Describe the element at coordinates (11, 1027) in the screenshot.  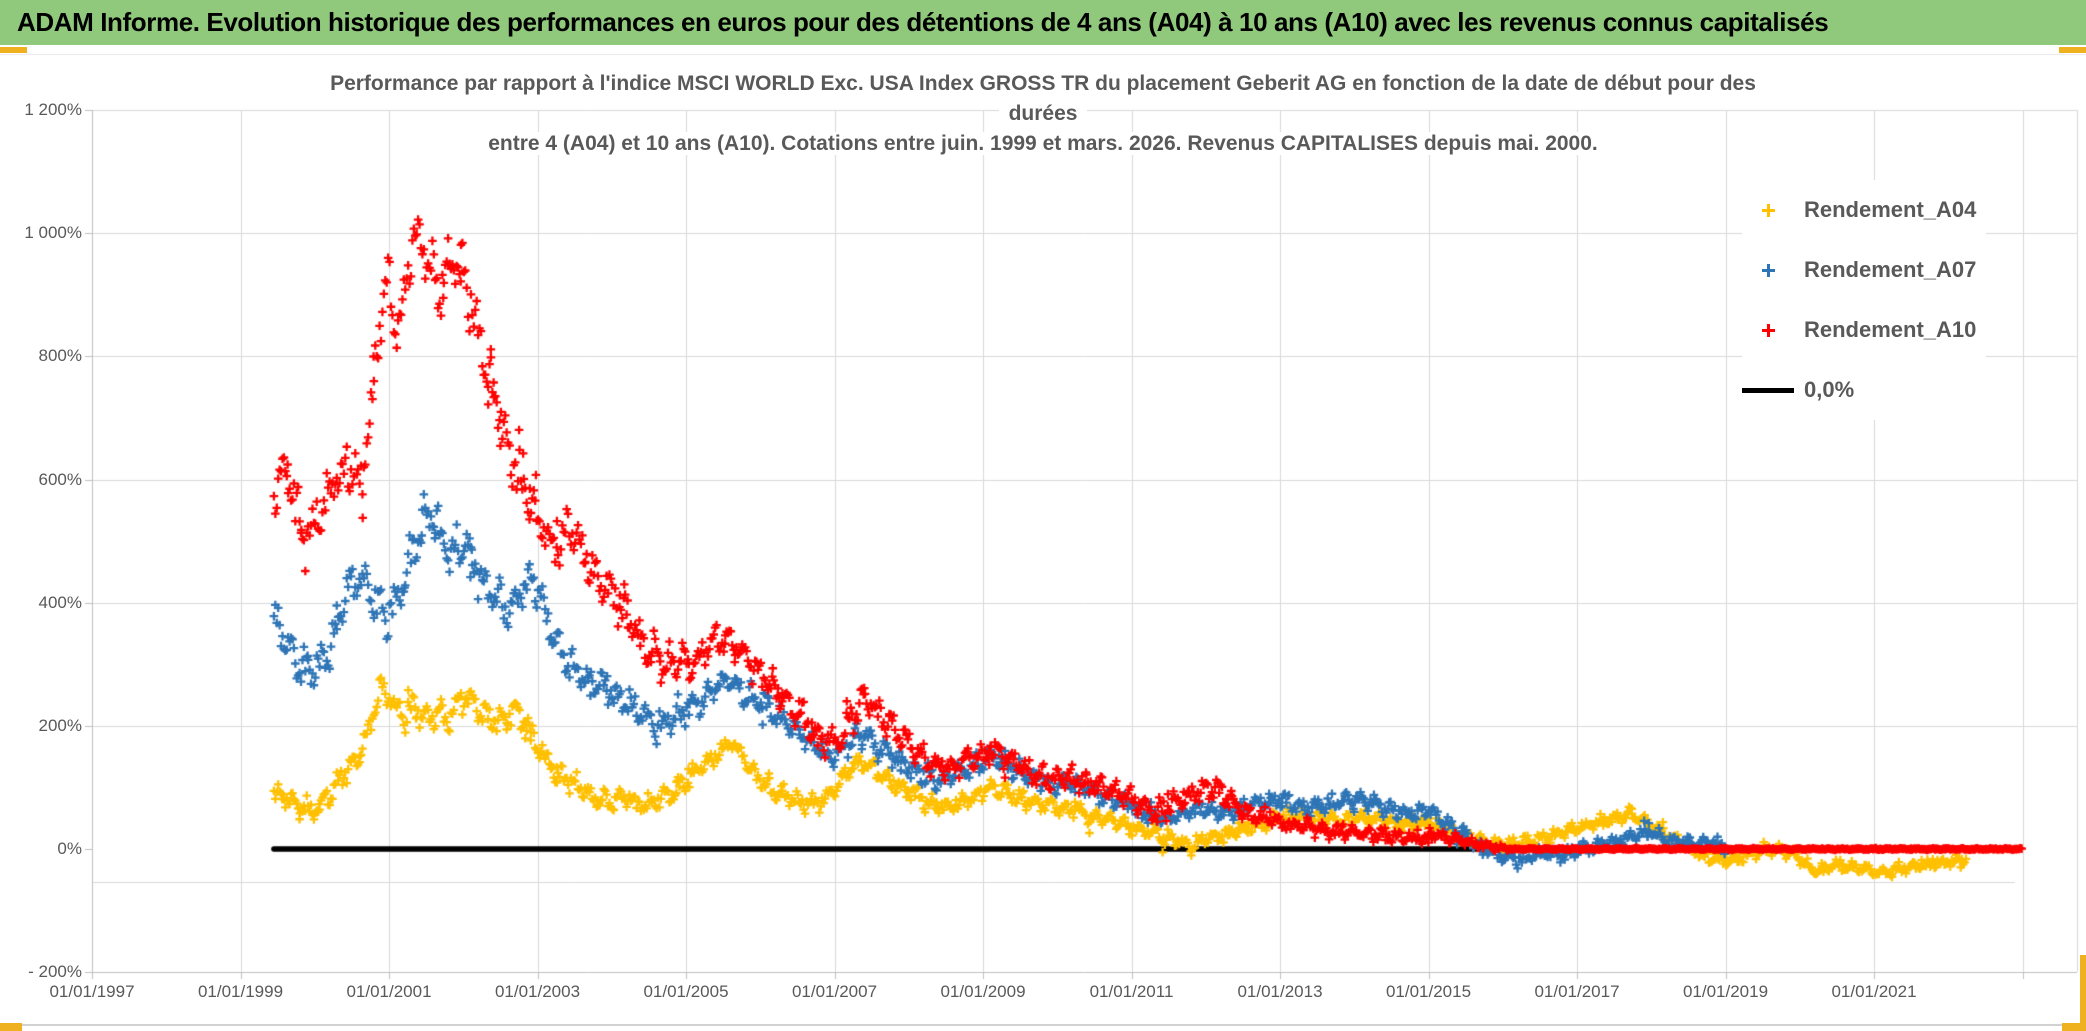
I see `gold-accent-bottom-left` at that location.